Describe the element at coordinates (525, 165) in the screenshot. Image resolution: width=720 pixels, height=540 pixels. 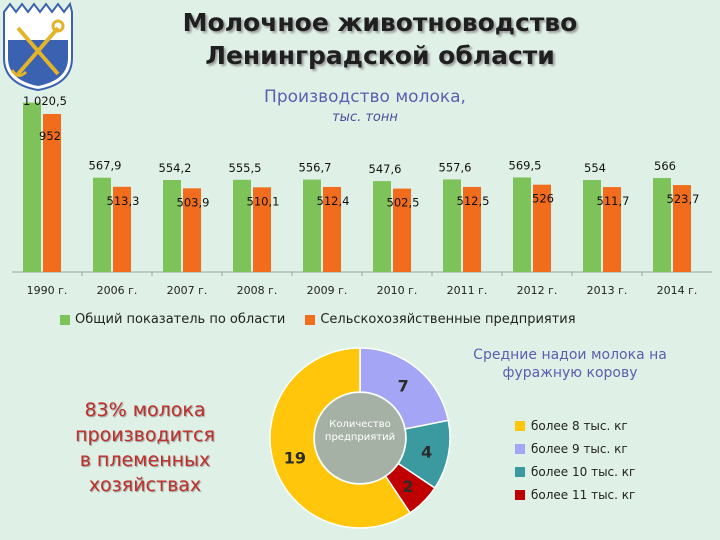
I see `data-label-total: 569,5` at that location.